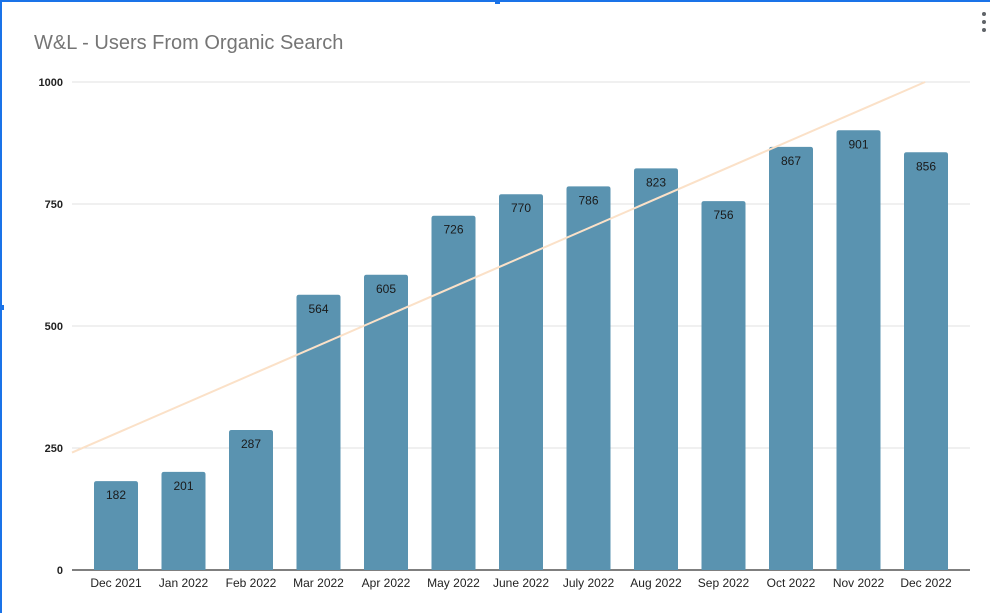 This screenshot has height=615, width=990. Describe the element at coordinates (51, 83) in the screenshot. I see `y-tick-label: 1000` at that location.